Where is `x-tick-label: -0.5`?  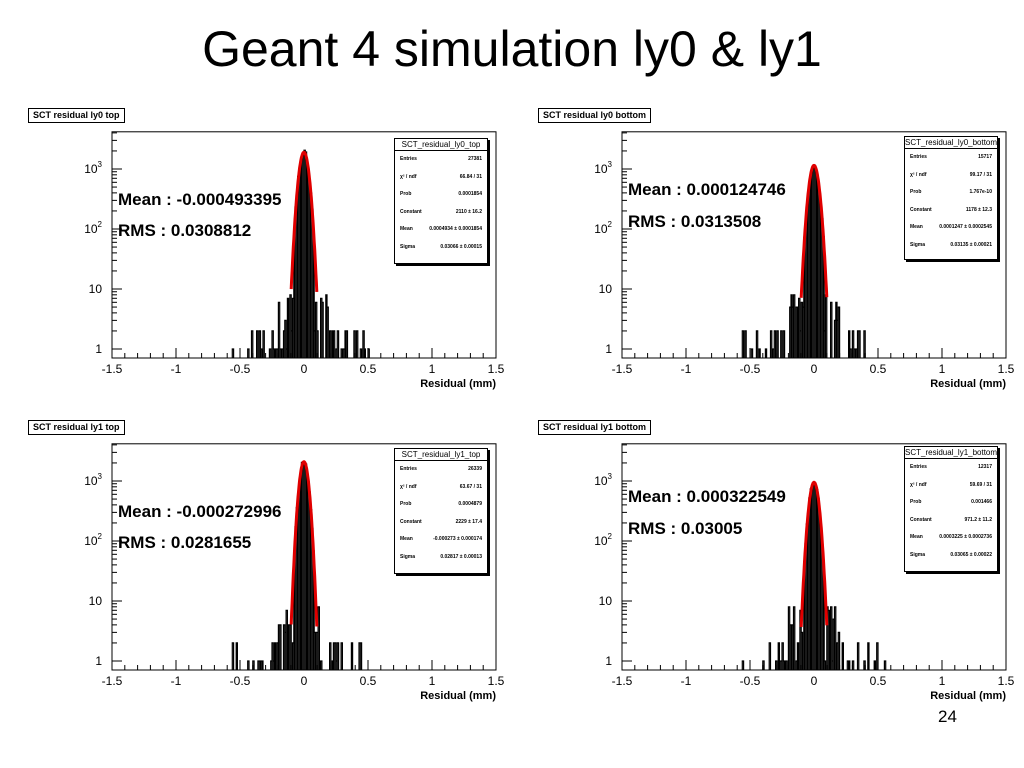 x-tick-label: -0.5 is located at coordinates (240, 681).